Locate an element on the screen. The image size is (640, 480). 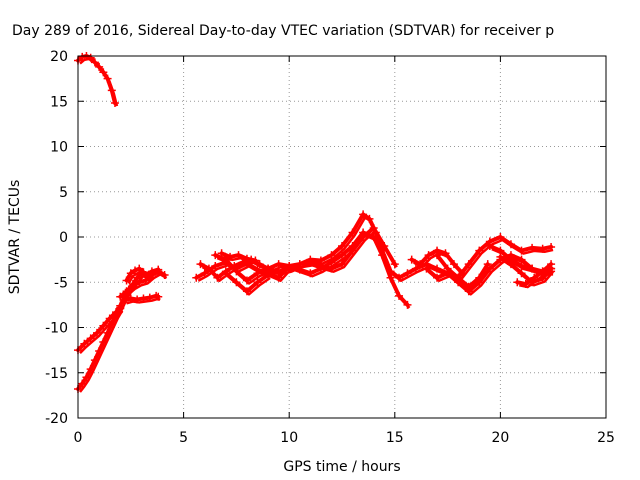
y-tick-label: 10 is located at coordinates (59, 148).